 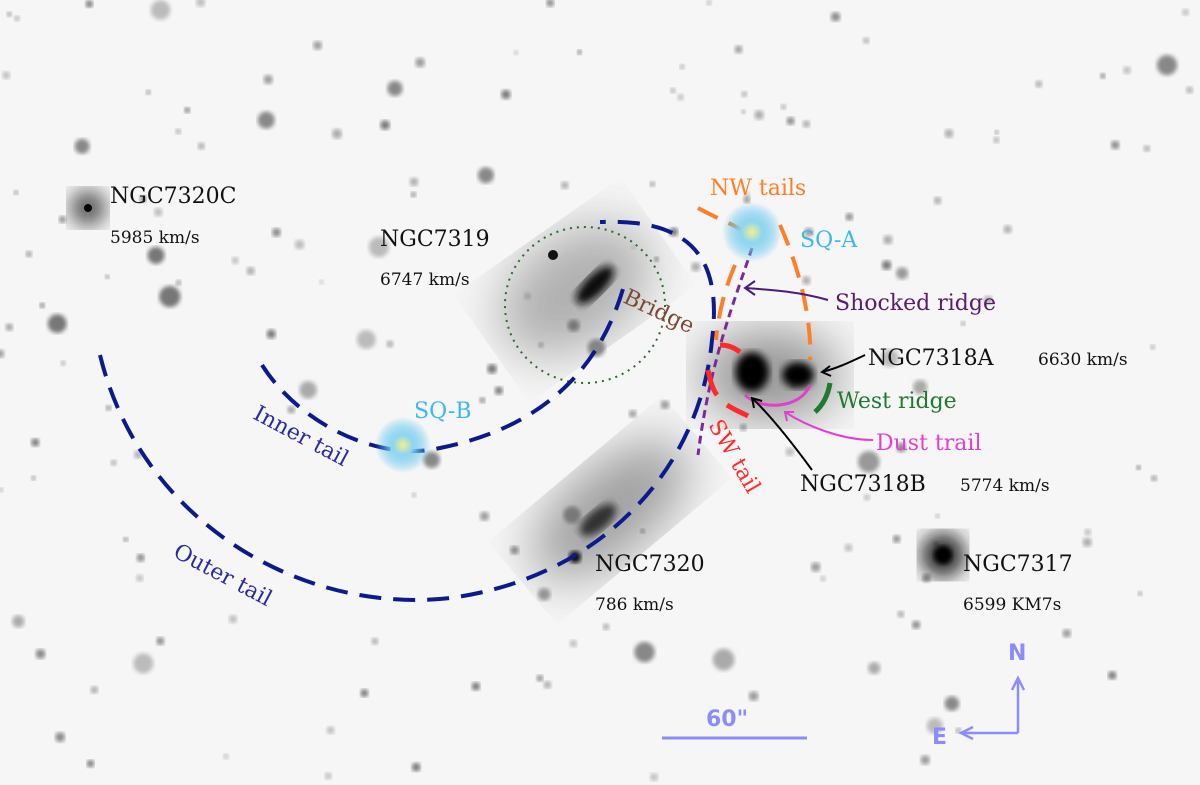 What do you see at coordinates (1083, 360) in the screenshot?
I see `ngc7318a-velocity: 6630 km/s` at bounding box center [1083, 360].